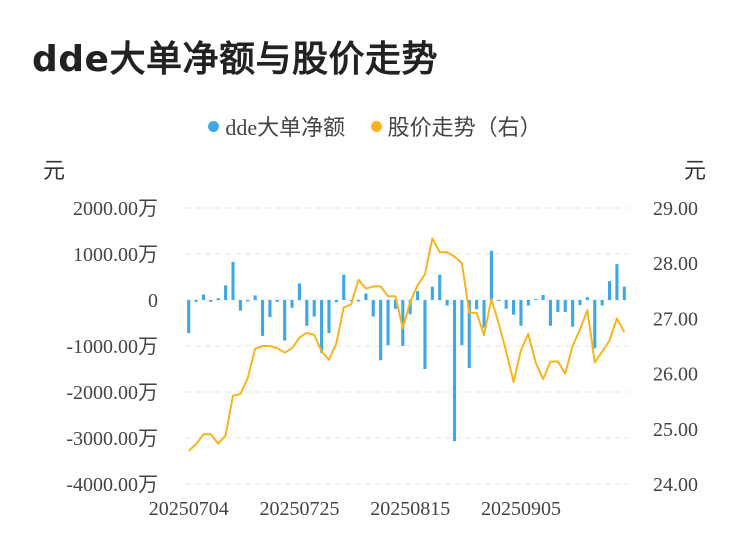 This screenshot has height=558, width=750. I want to click on right-axis-ticks: 29.00 28.00 27.00 26.00 25.00 24.00, so click(675, 347).